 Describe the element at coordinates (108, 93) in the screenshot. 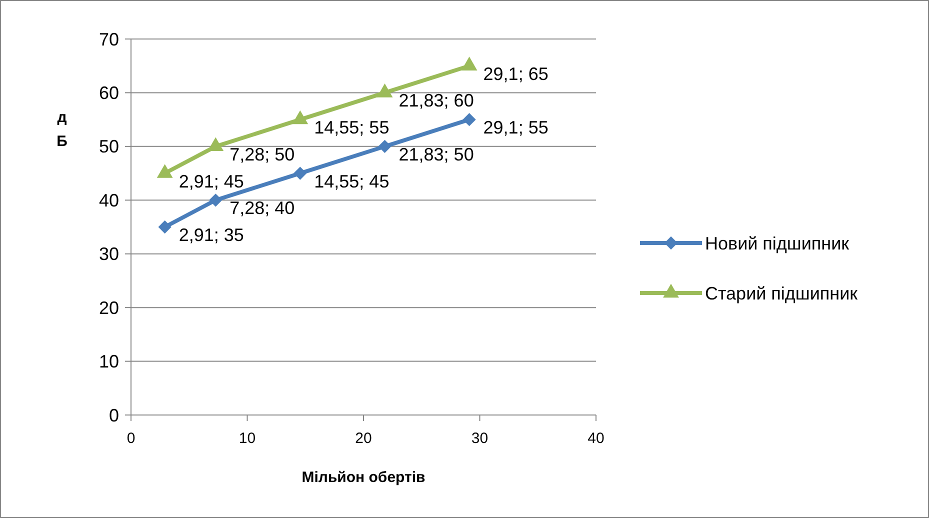

I see `y-tick-label: 60` at that location.